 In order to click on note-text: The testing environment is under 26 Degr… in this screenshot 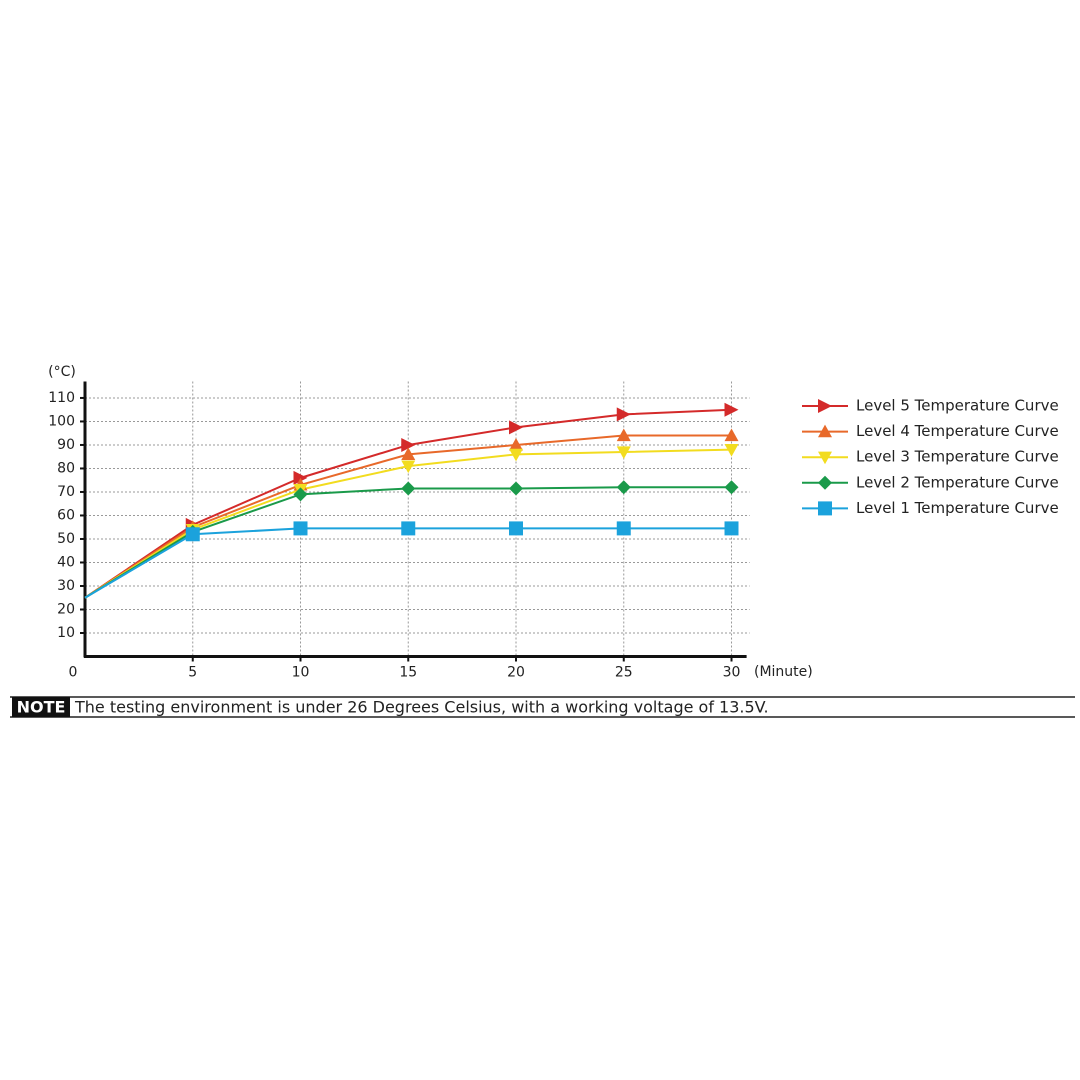, I will do `click(421, 707)`.